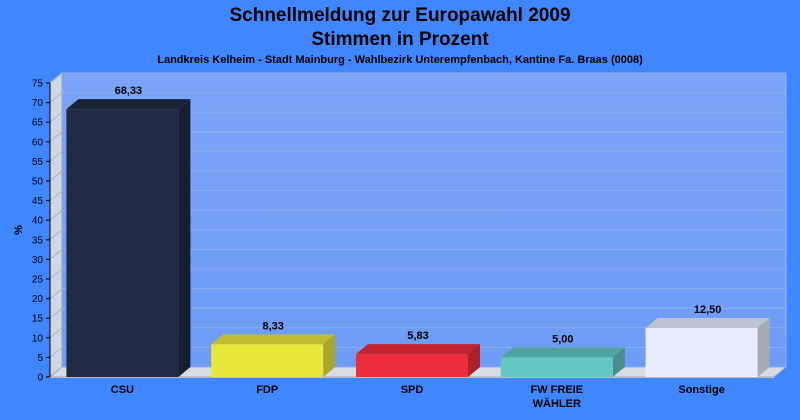 Image resolution: width=800 pixels, height=420 pixels. Describe the element at coordinates (38, 299) in the screenshot. I see `y-tick-label: 20` at that location.